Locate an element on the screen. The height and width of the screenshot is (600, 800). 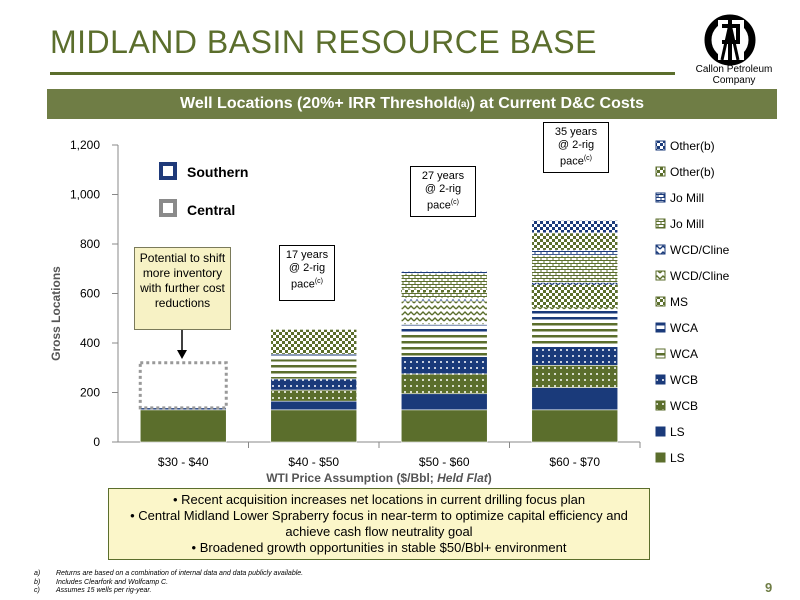
pace-note-2-line: pace is located at coordinates (438, 205).